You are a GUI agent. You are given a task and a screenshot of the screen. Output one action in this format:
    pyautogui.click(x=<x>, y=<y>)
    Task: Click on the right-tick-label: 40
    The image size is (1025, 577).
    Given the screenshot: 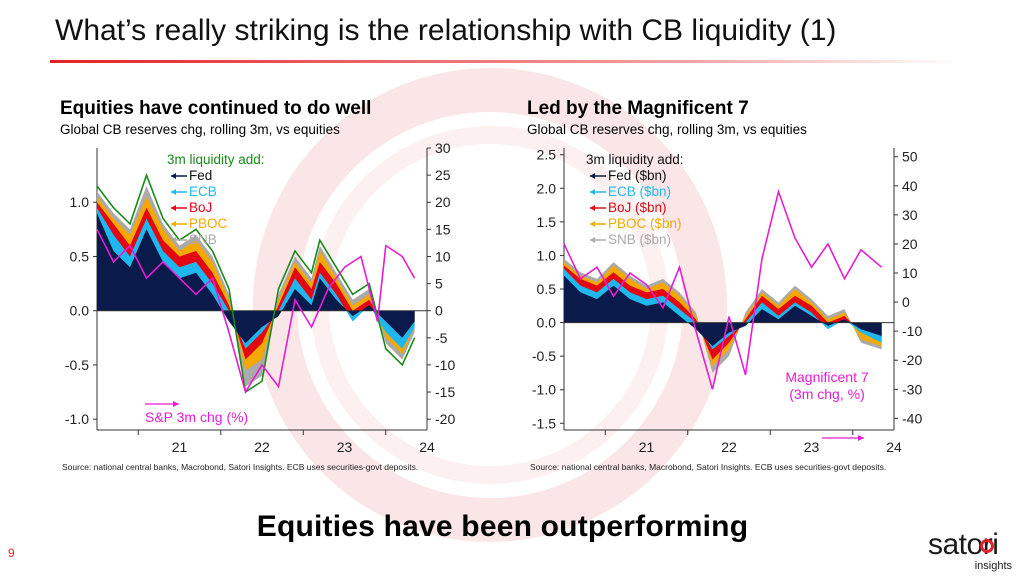 What is the action you would take?
    pyautogui.click(x=910, y=186)
    